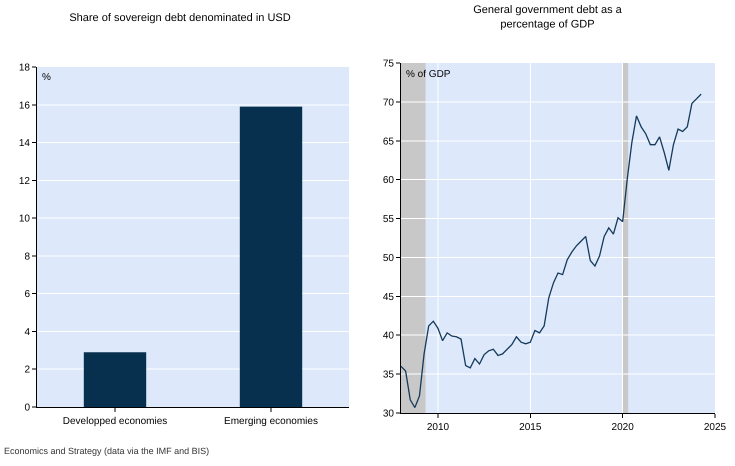 This screenshot has height=466, width=735. Describe the element at coordinates (271, 421) in the screenshot. I see `x-tick-label: Emerging economies` at that location.